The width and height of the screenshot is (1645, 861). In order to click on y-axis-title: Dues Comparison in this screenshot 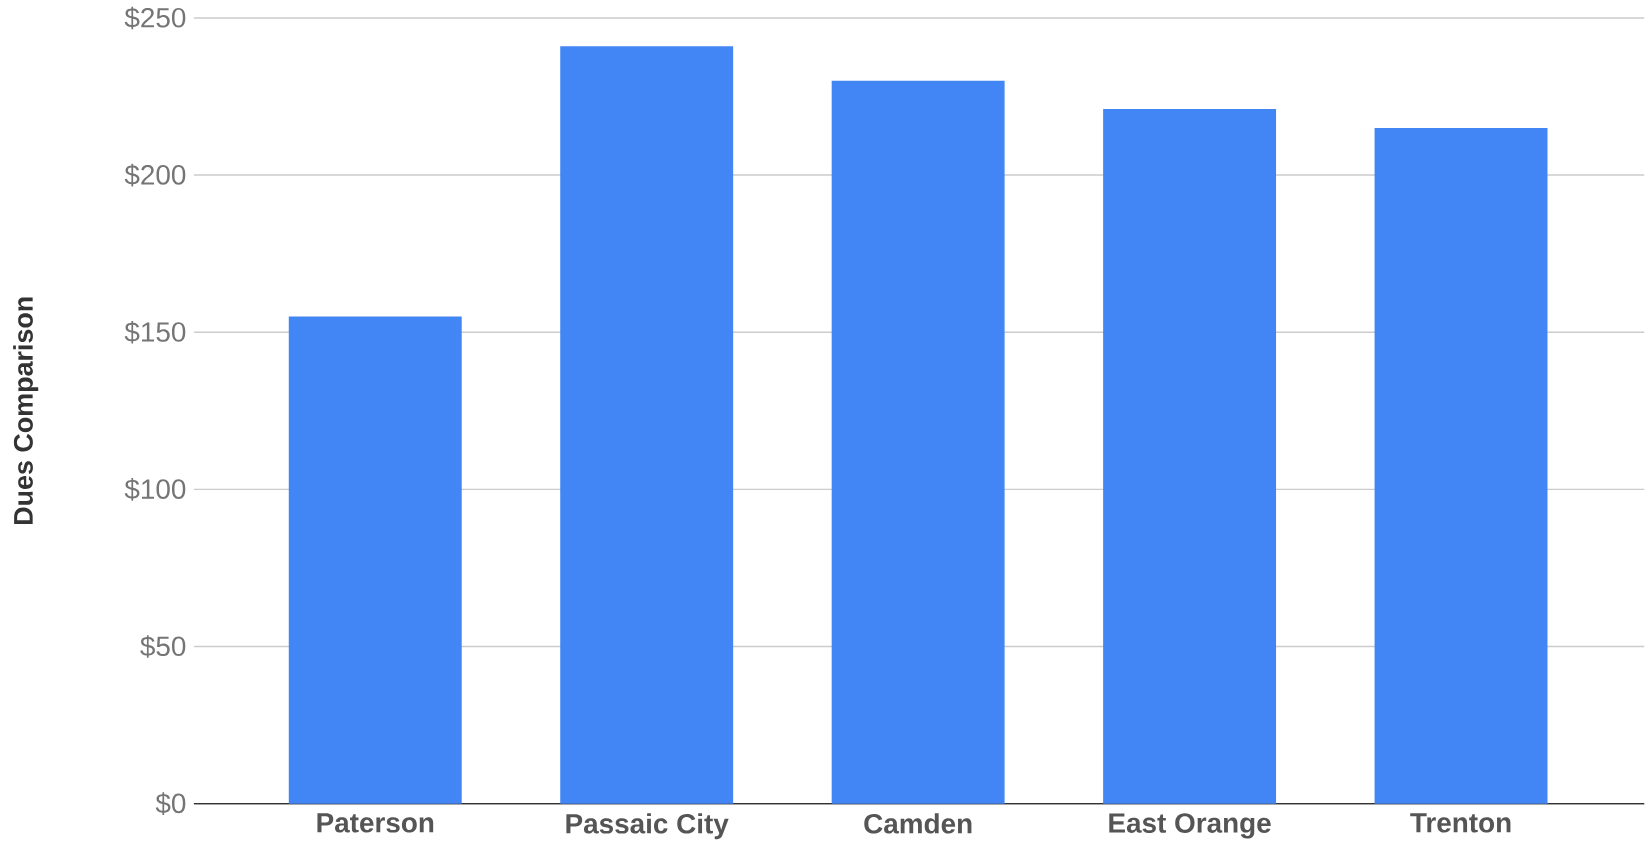, I will do `click(26, 411)`.